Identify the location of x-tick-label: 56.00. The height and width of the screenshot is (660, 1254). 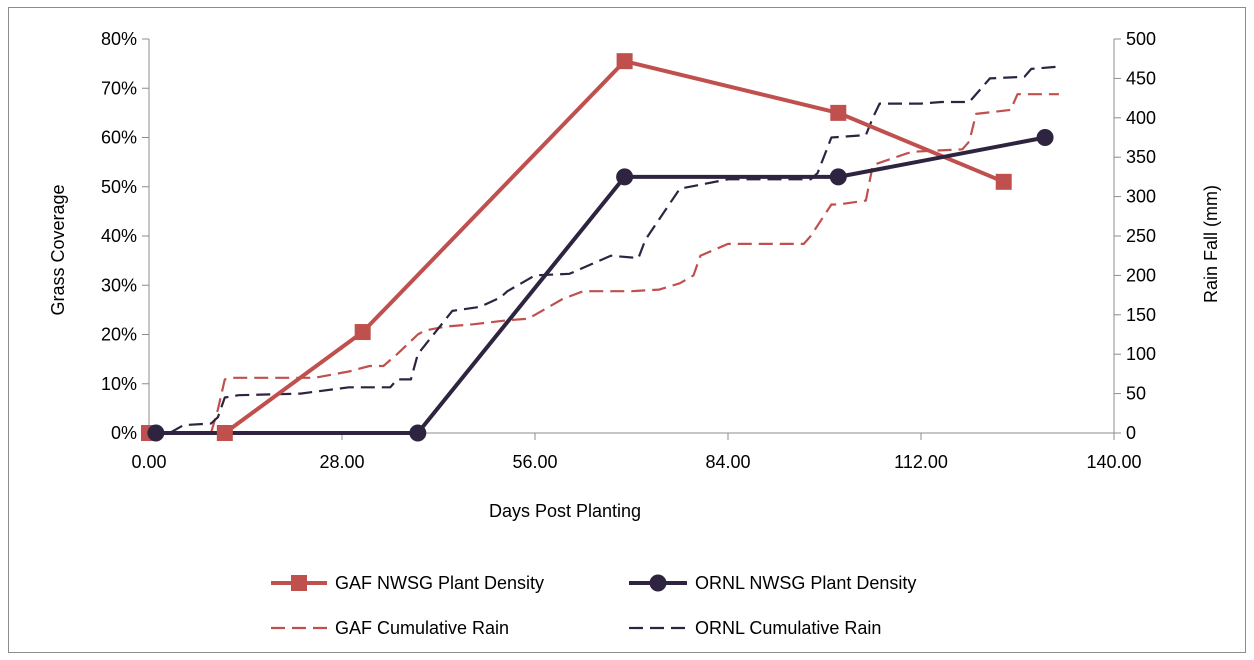
(534, 462).